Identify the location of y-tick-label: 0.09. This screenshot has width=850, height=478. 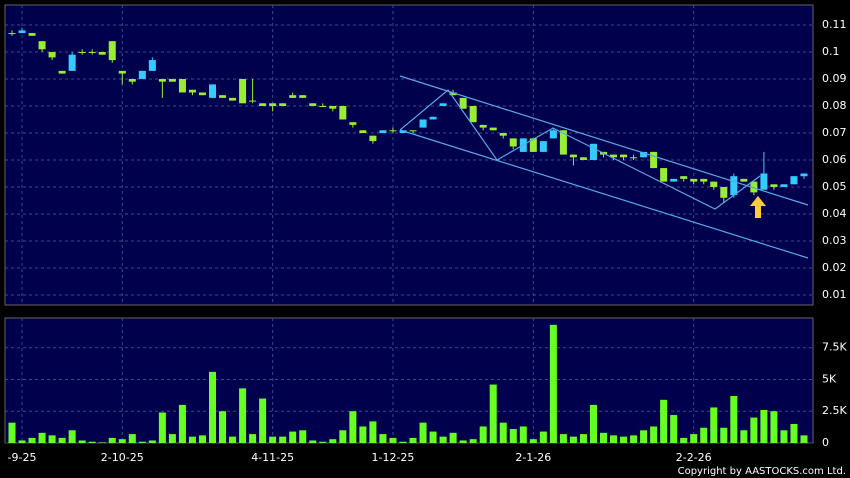
(834, 78).